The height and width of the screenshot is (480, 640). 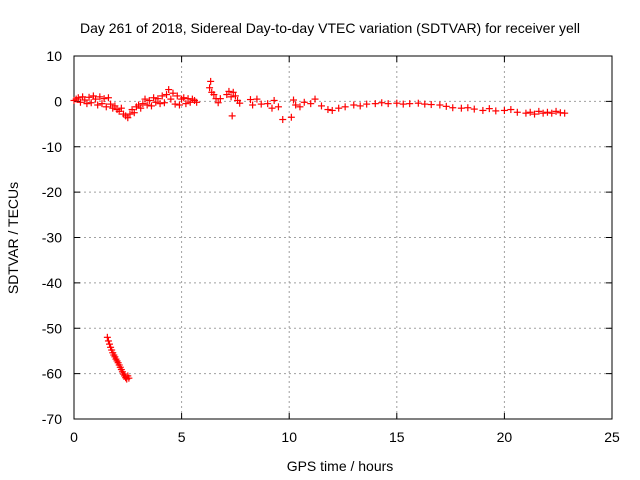 What do you see at coordinates (54, 56) in the screenshot?
I see `y-tick-label: 10` at bounding box center [54, 56].